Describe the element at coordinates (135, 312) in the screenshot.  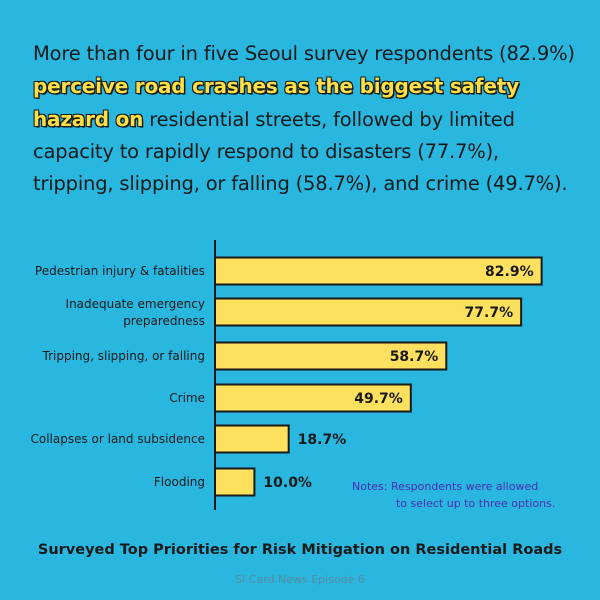
I see `category-label-1: Inadequate emergency preparedness` at that location.